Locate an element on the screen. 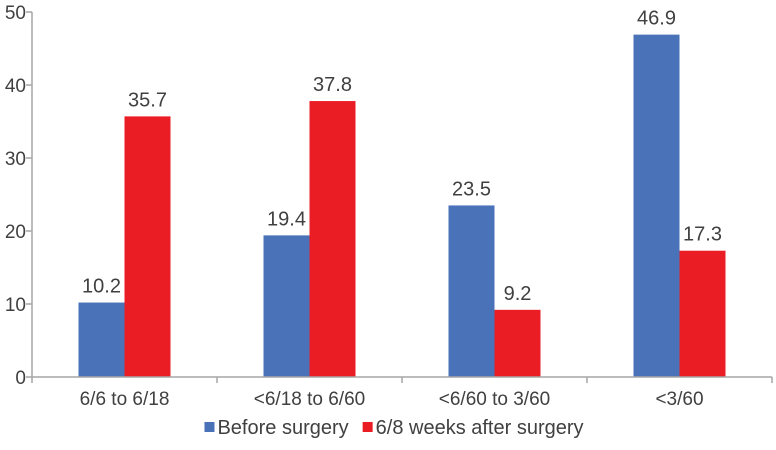 The image size is (776, 450). data-label-series1-cat2: 19.4 is located at coordinates (286, 219).